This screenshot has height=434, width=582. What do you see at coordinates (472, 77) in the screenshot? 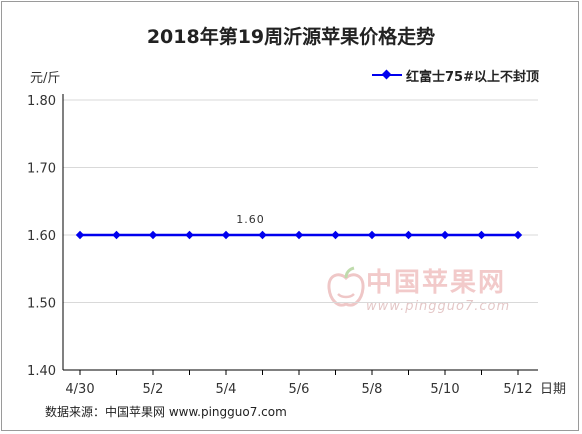
I see `legend-label: 红富士75#以上不封顶` at bounding box center [472, 77].